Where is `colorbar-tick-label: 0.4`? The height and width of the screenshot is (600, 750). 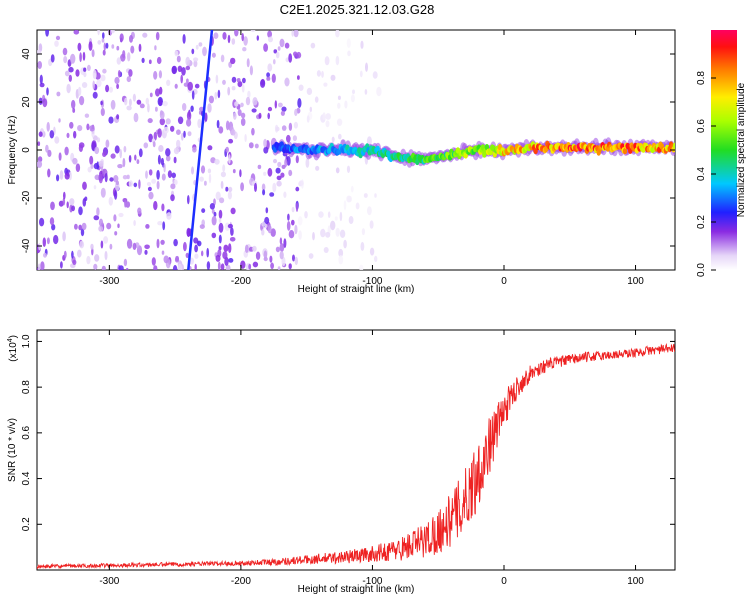 colorbar-tick-label: 0.4 is located at coordinates (701, 174).